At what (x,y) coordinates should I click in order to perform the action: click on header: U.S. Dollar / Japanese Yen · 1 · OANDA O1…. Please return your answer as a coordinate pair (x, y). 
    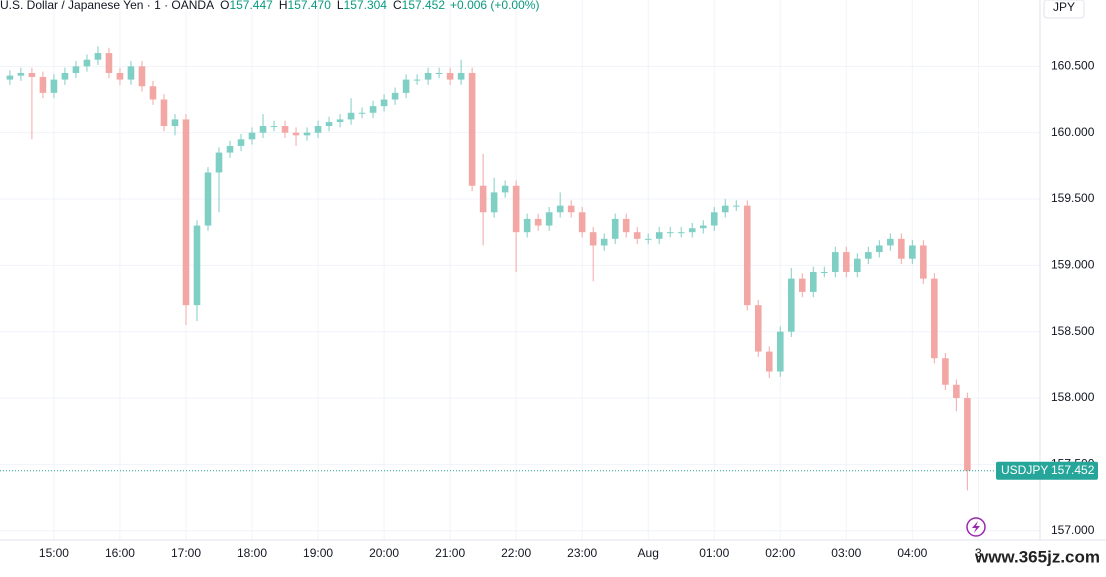
    Looking at the image, I should click on (269, 6).